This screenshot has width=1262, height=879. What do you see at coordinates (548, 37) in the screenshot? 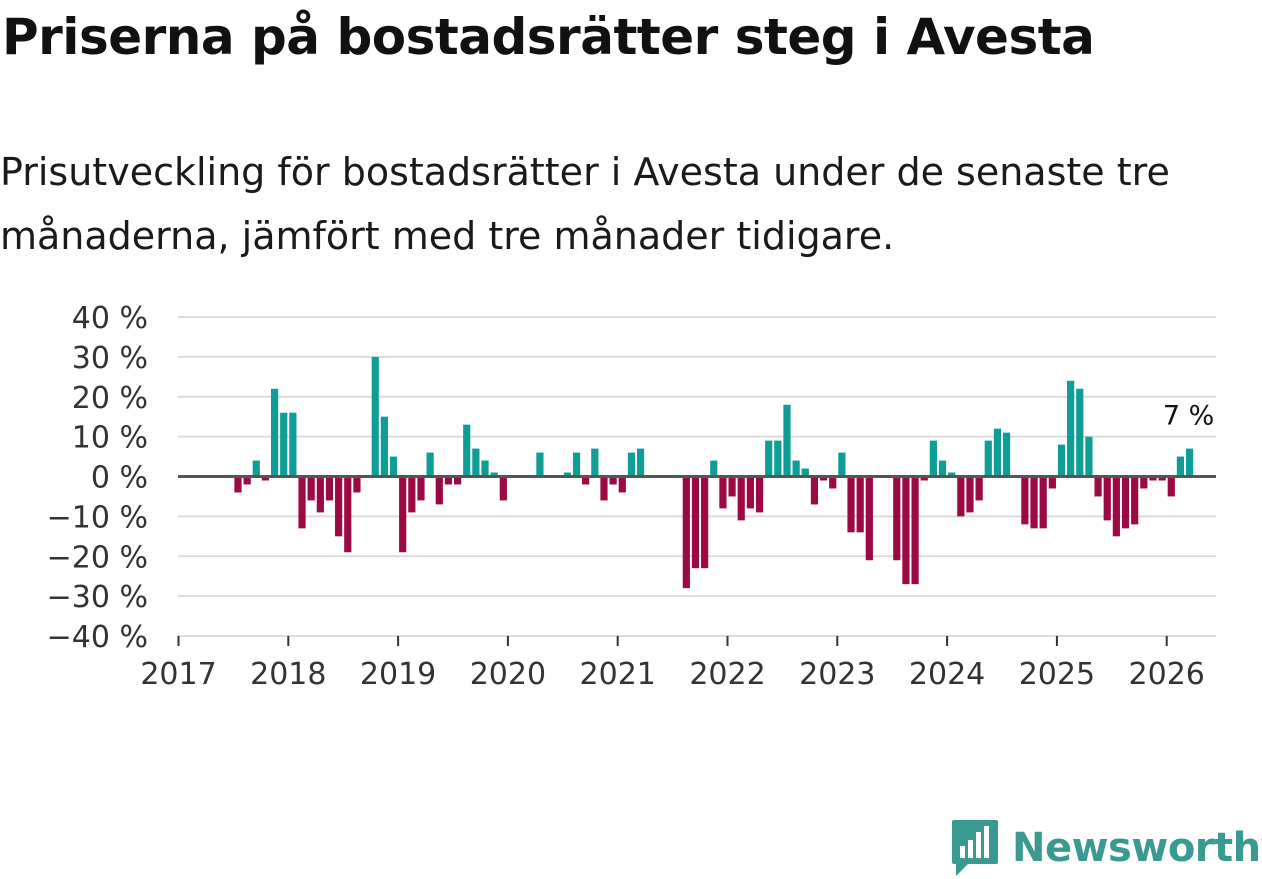
I see `chart-title: Priserna på bostadsrätter steg i Avesta` at bounding box center [548, 37].